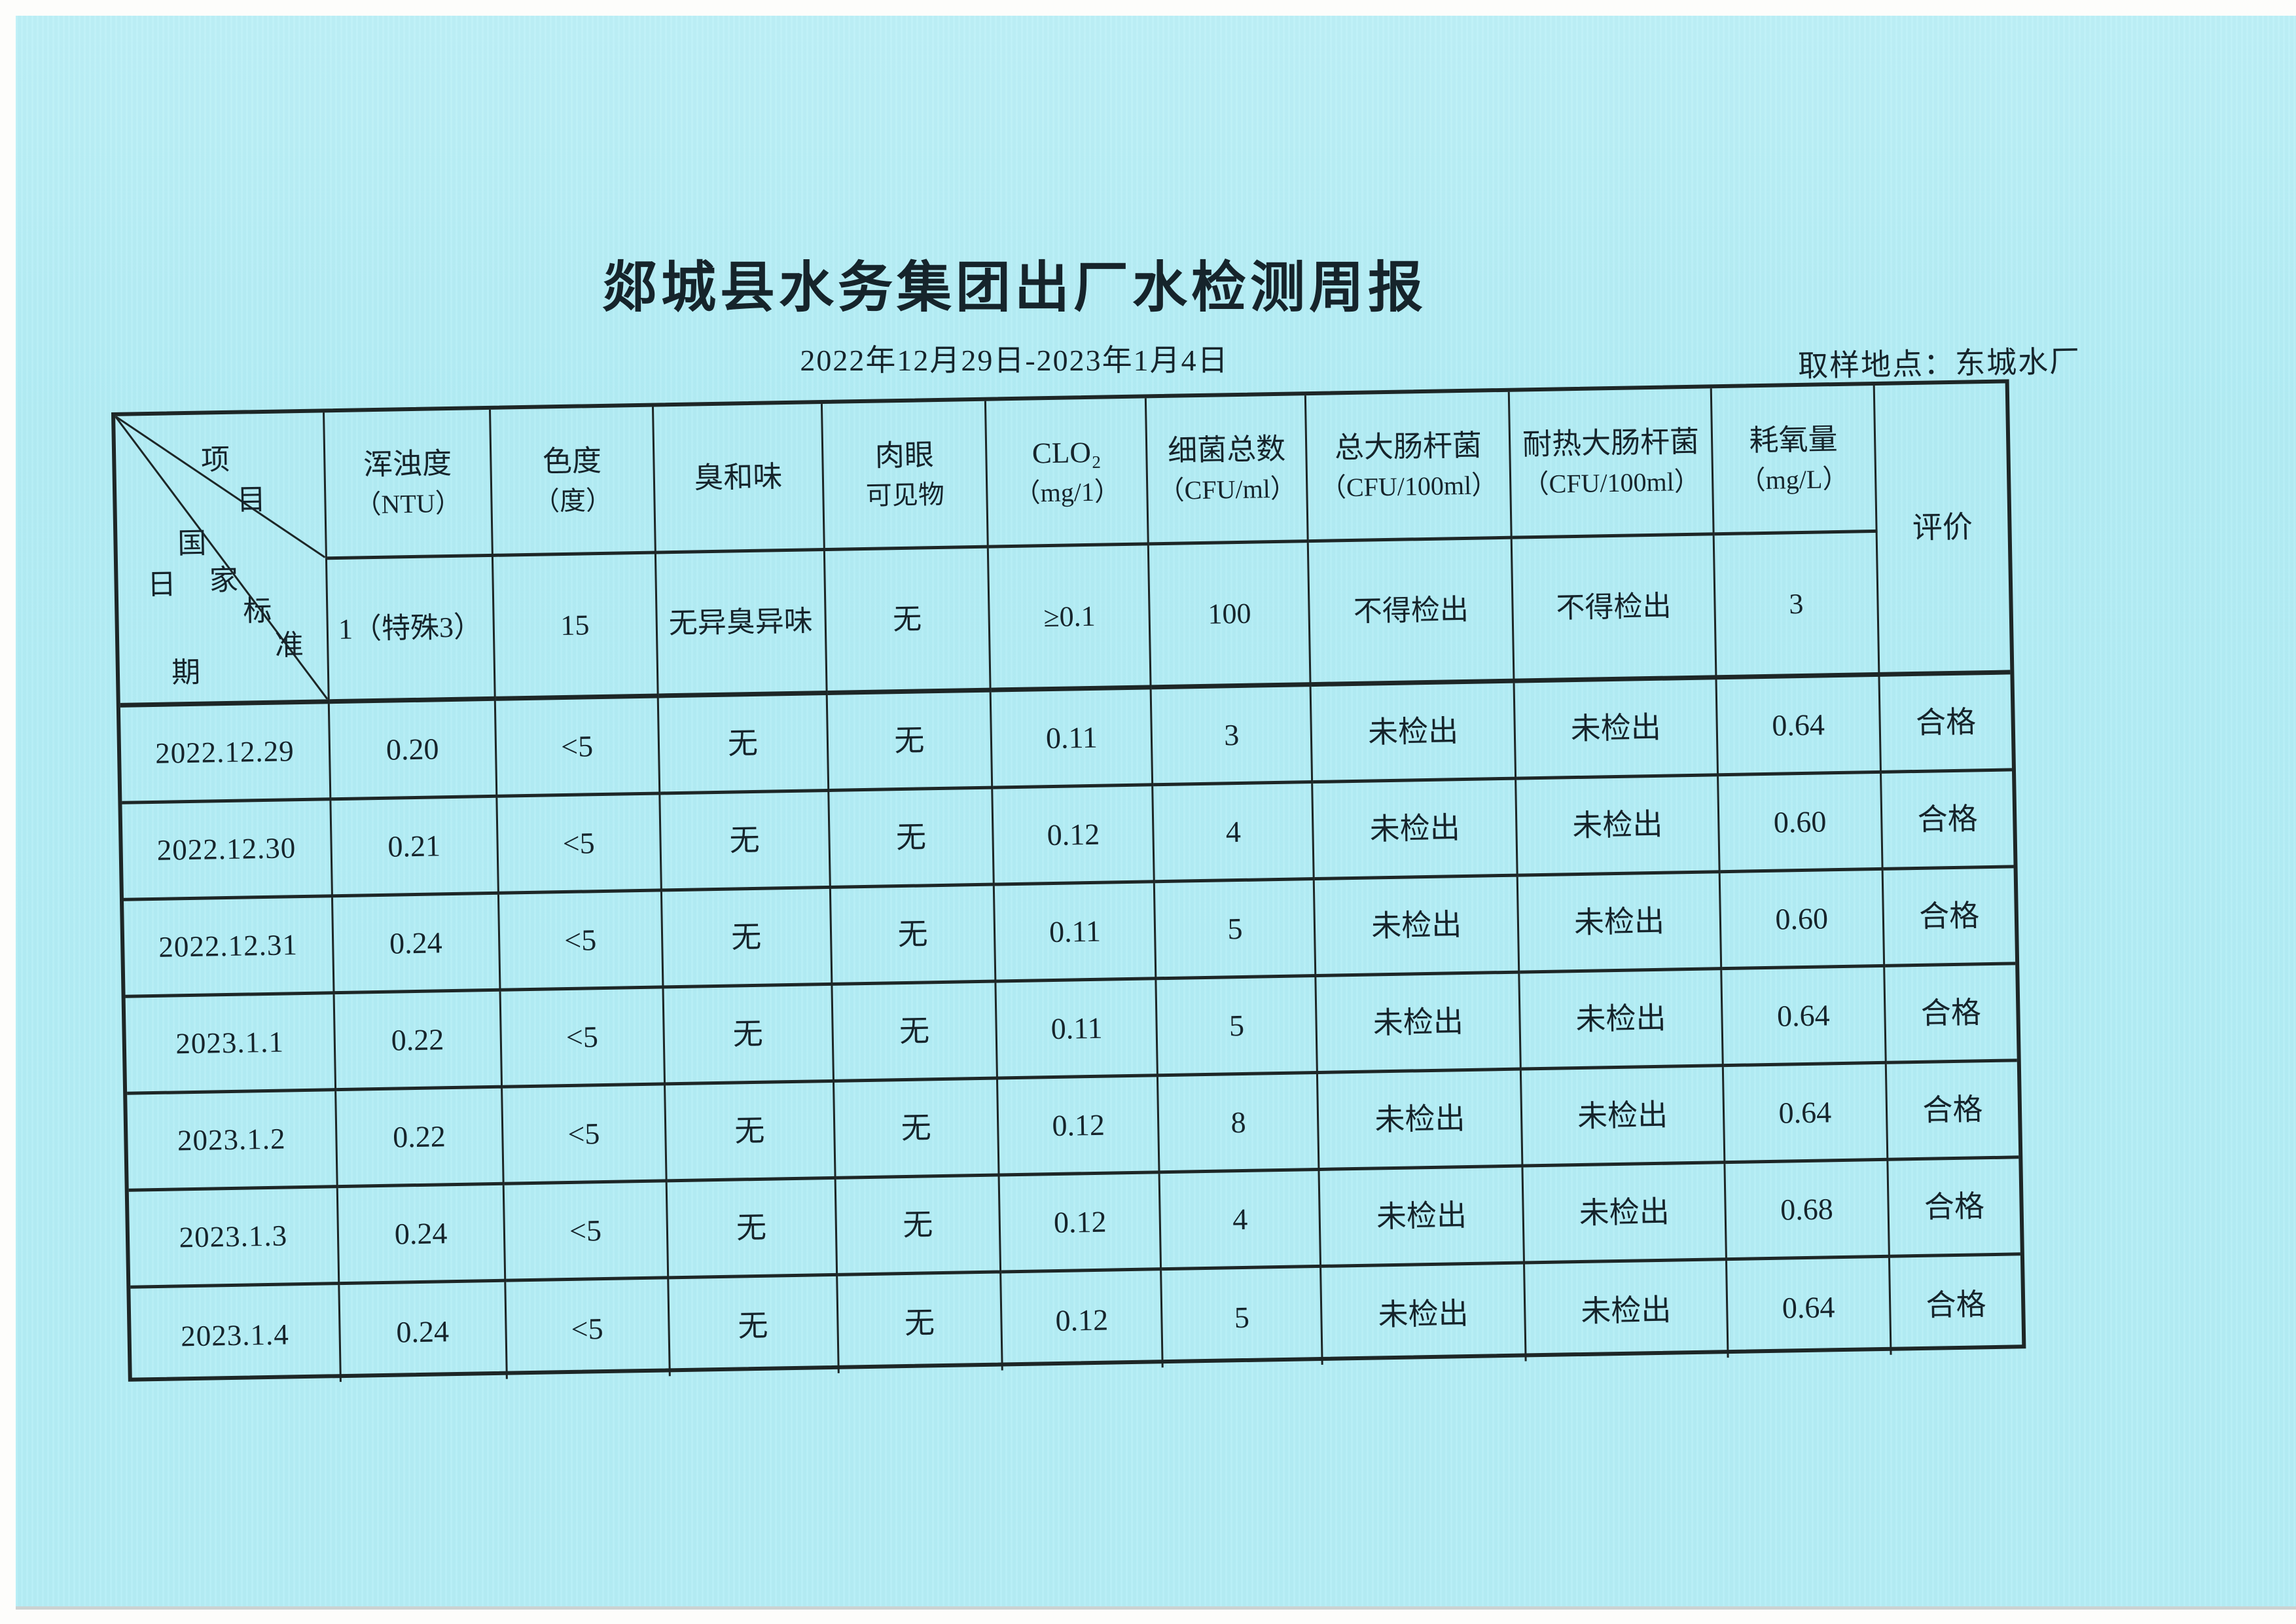 This screenshot has height=1624, width=2296. I want to click on data-cell: 0.60, so click(1803, 920).